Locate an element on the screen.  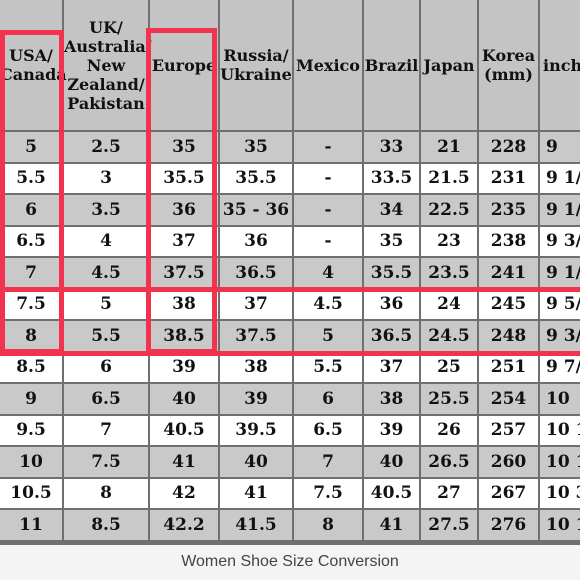
cell-inches: 9 3/8 is located at coordinates (560, 241).